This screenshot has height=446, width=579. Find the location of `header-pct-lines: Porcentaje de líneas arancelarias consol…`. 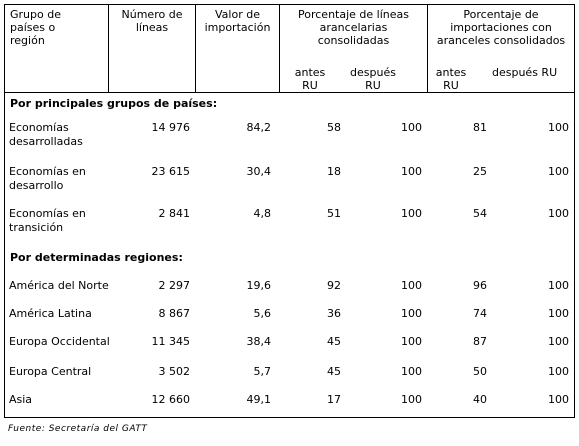

header-pct-lines: Porcentaje de líneas arancelarias consol… is located at coordinates (353, 27).